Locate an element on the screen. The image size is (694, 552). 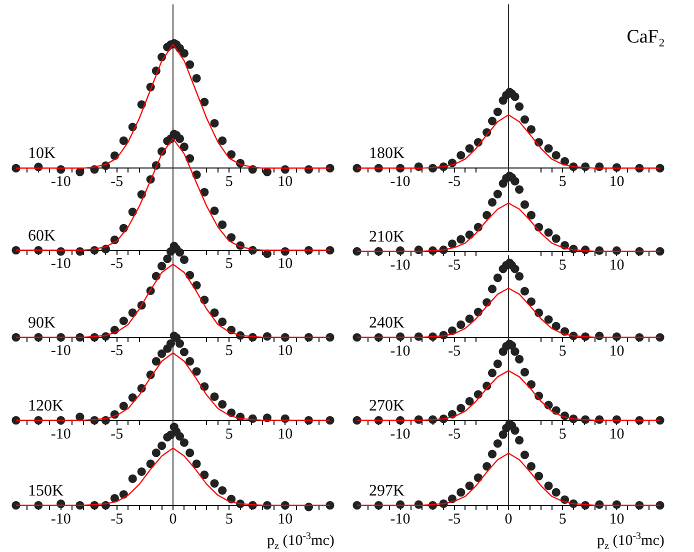
text: 297K is located at coordinates (387, 491).